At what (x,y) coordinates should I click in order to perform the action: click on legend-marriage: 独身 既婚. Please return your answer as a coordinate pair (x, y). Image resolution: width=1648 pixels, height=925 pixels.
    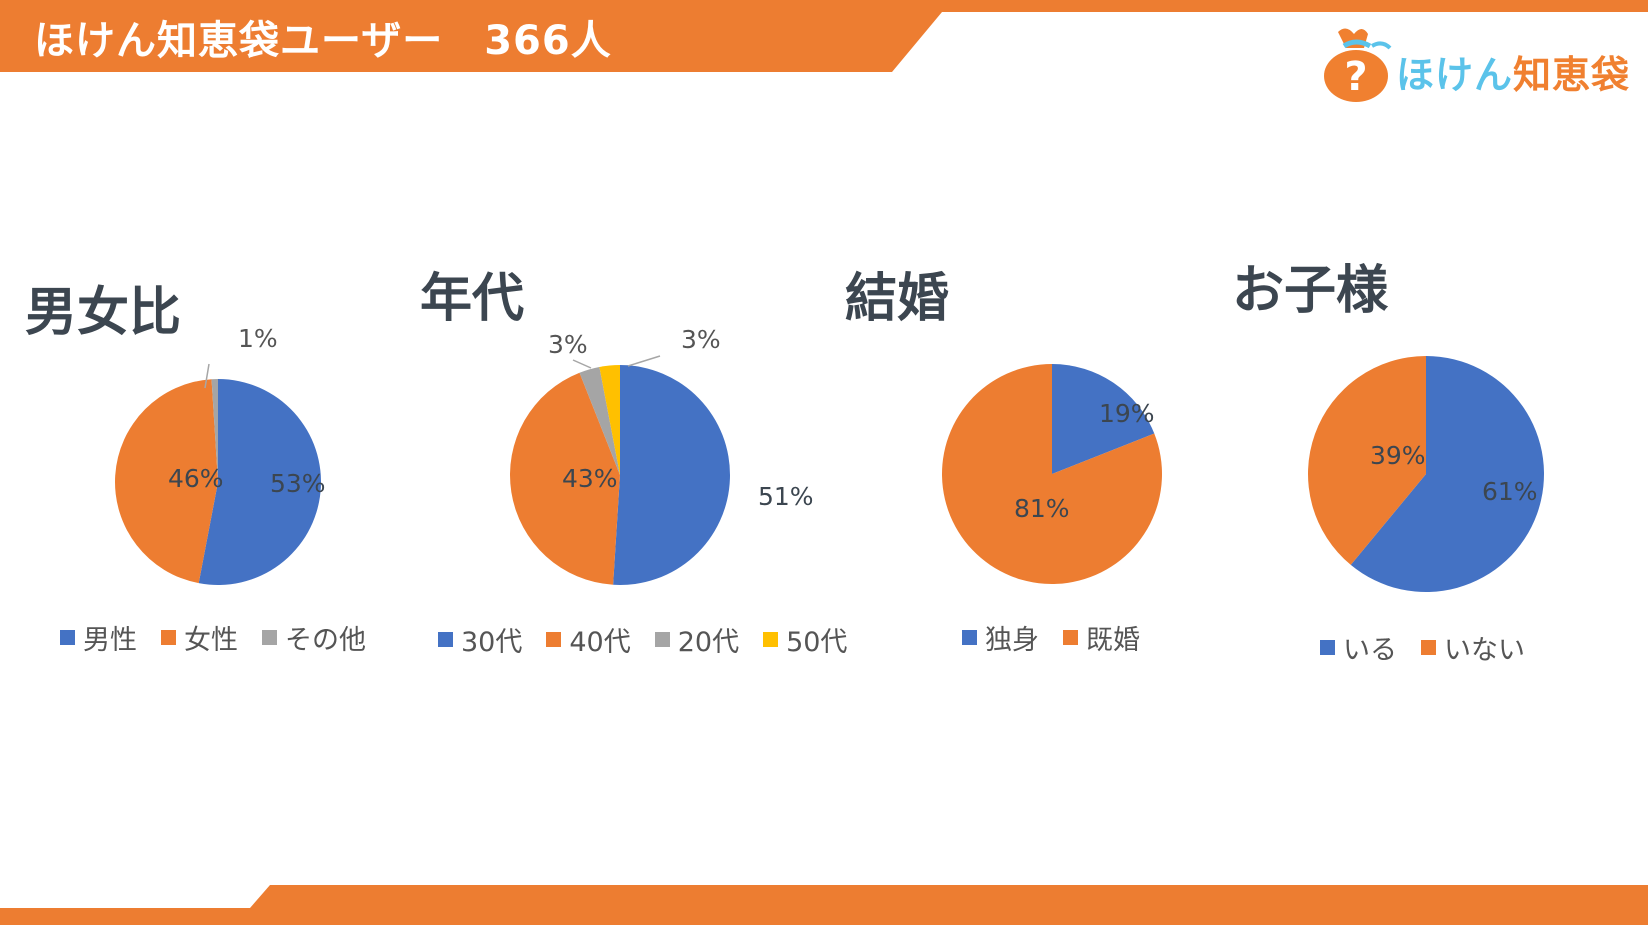
    Looking at the image, I should click on (1063, 637).